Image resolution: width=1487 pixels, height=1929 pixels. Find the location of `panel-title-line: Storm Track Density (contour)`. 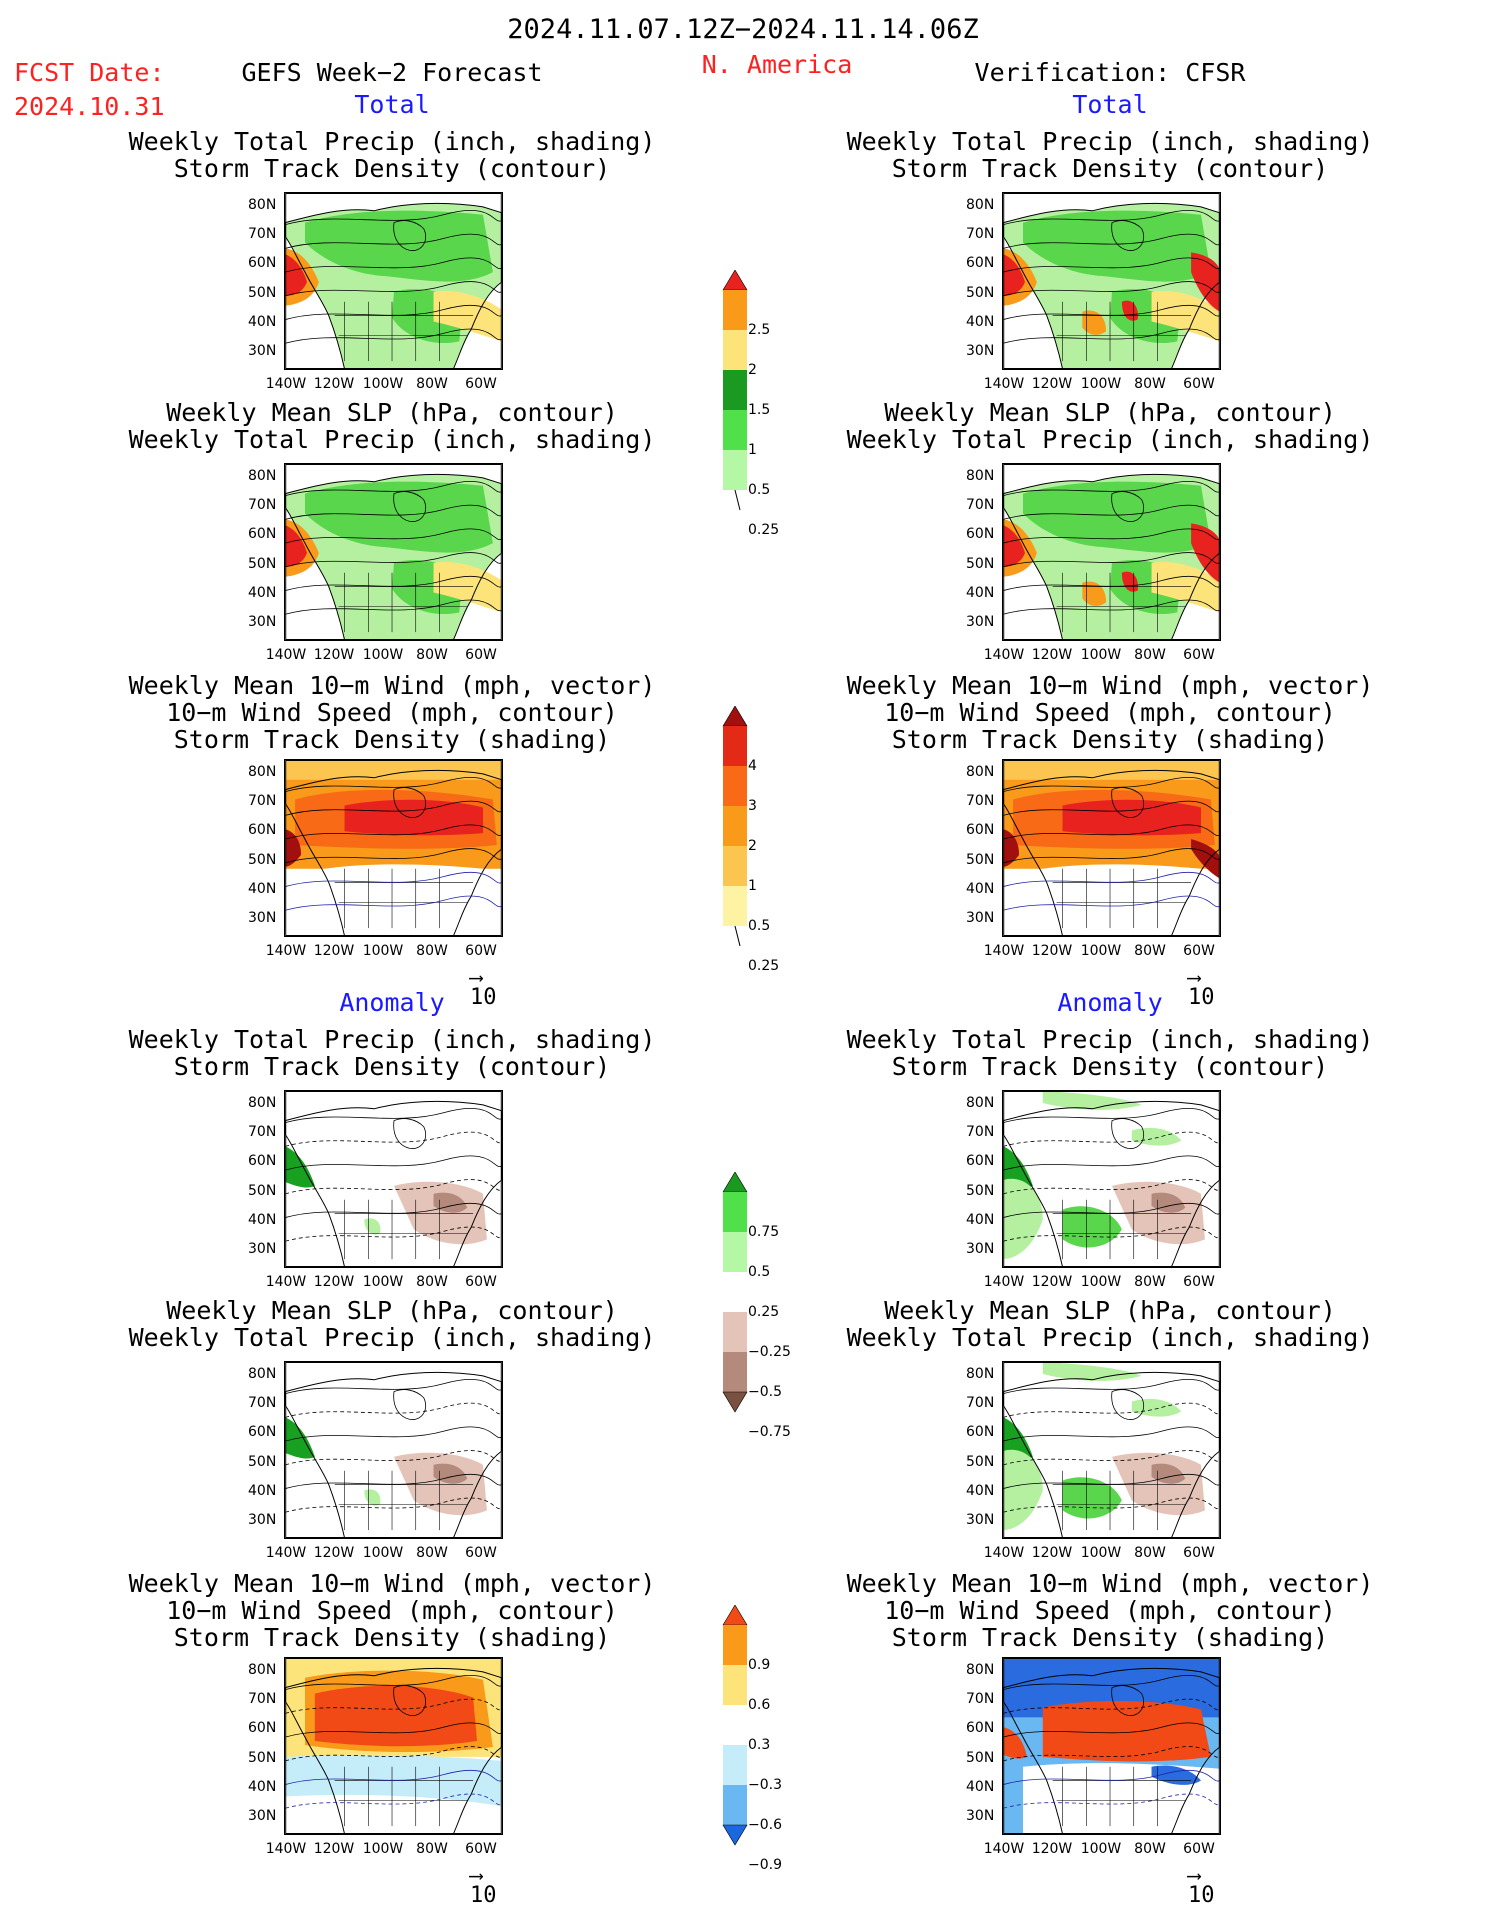

panel-title-line: Storm Track Density (contour) is located at coordinates (1110, 1066).